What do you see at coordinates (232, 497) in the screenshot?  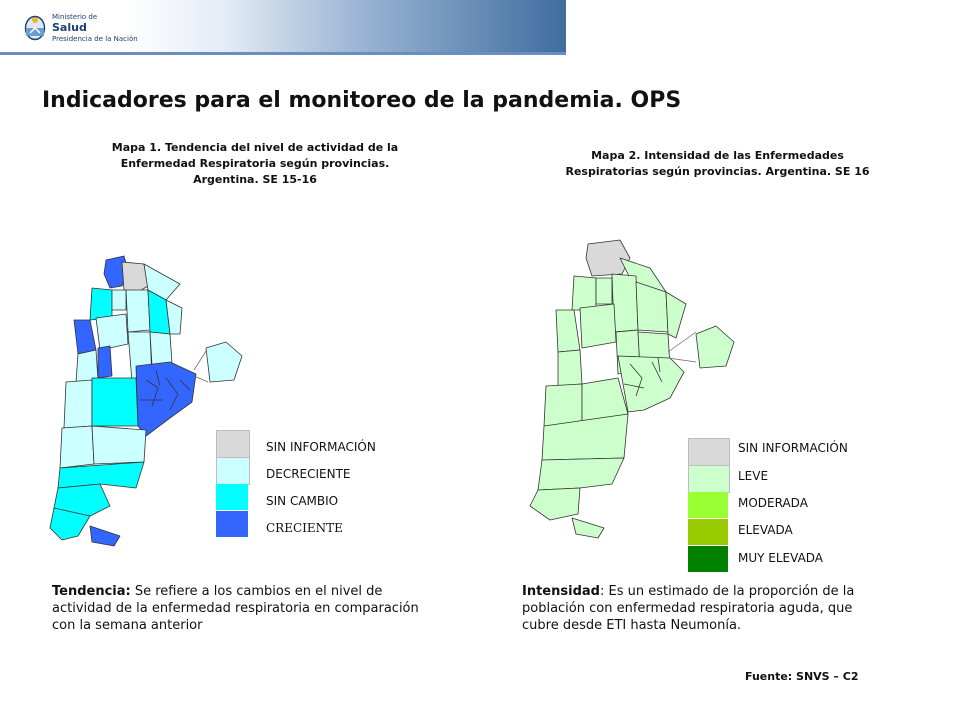 I see `legend-swatch-sin-cambio` at bounding box center [232, 497].